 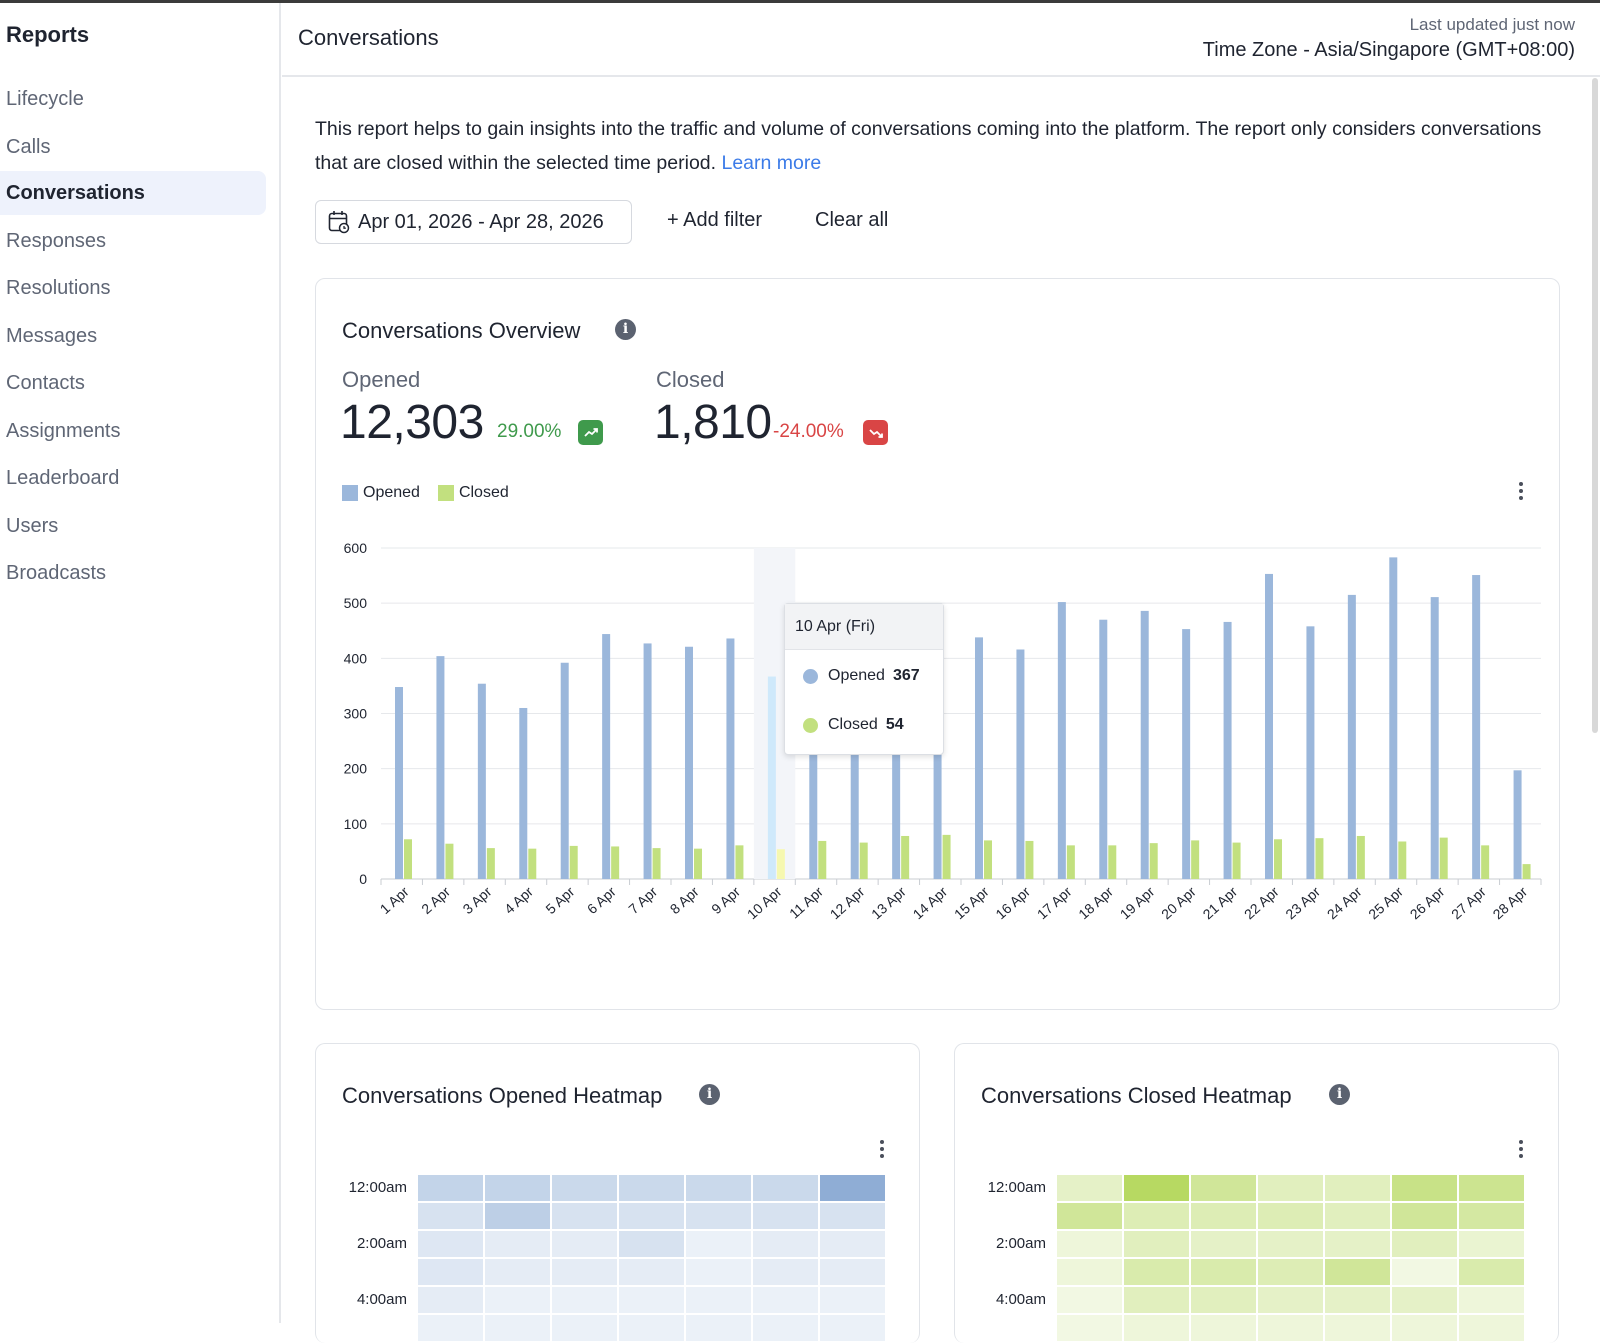 What do you see at coordinates (56, 241) in the screenshot?
I see `sidebar-item-responses: Responses` at bounding box center [56, 241].